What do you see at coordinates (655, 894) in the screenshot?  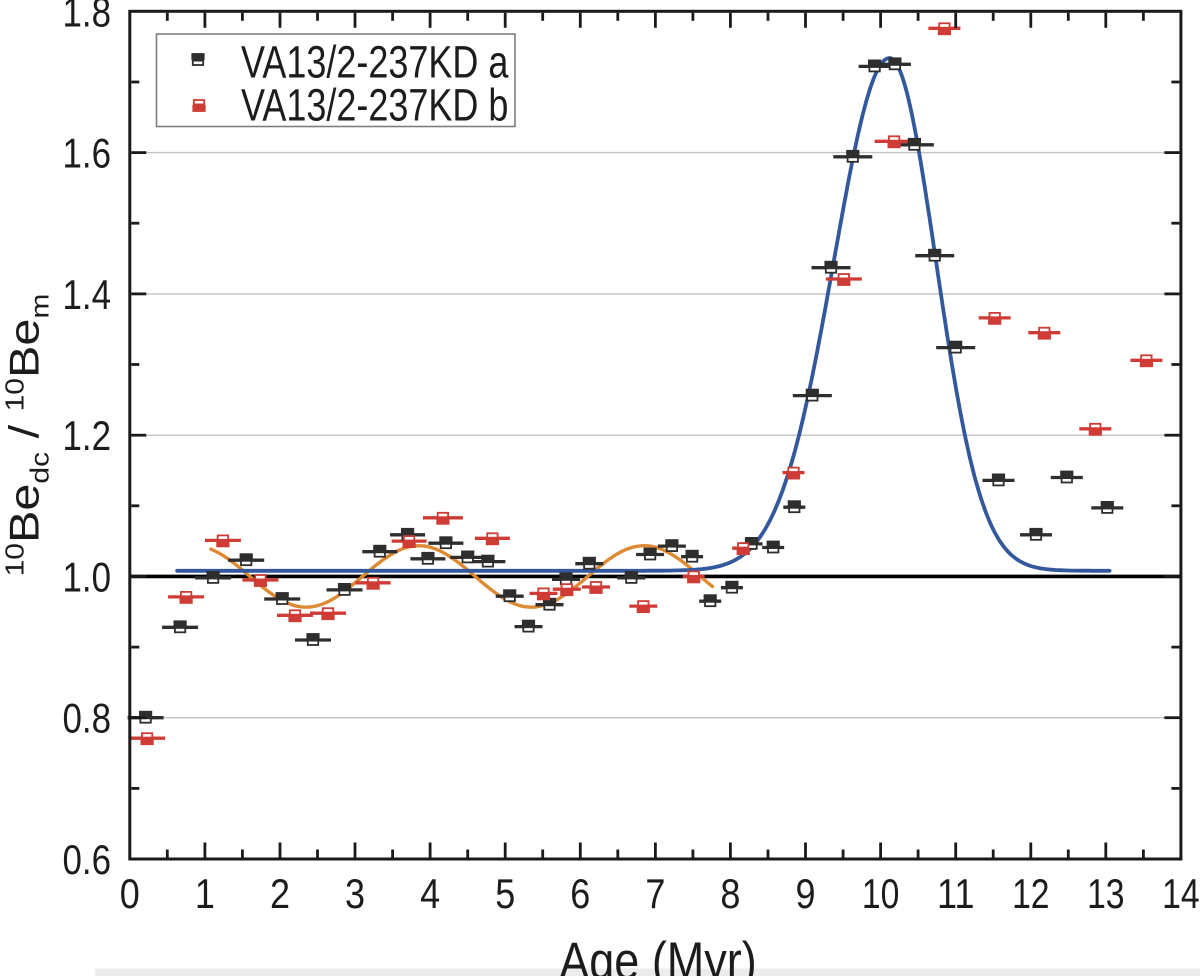 I see `svg-text: 7` at bounding box center [655, 894].